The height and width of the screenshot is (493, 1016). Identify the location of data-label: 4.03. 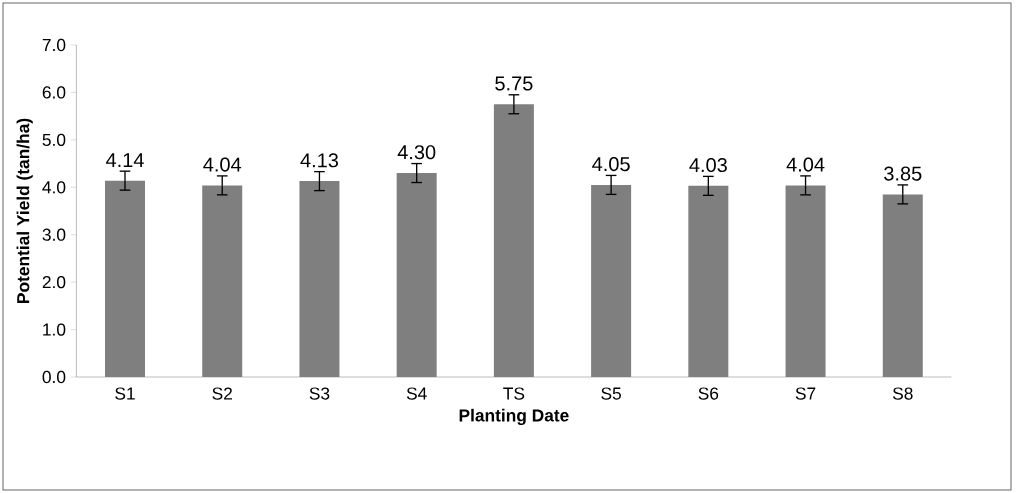
(708, 165).